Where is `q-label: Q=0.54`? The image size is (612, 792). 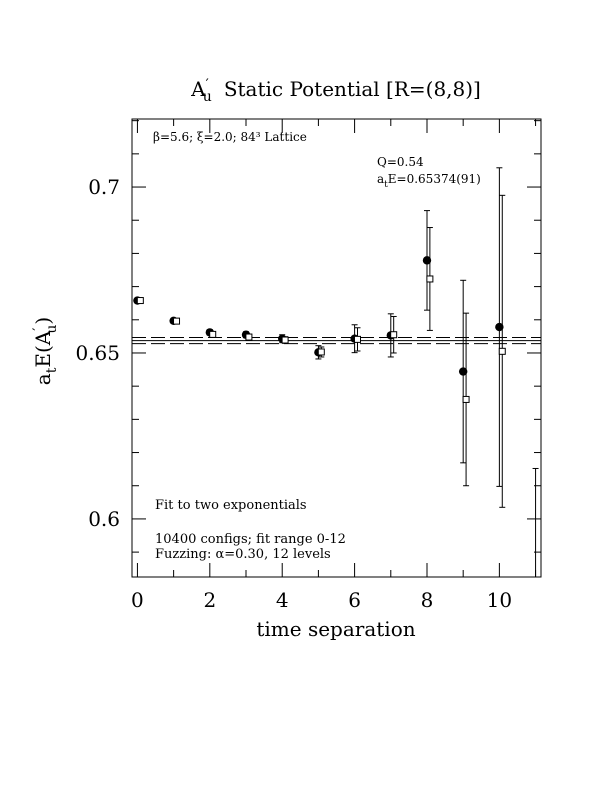 q-label: Q=0.54 is located at coordinates (400, 162).